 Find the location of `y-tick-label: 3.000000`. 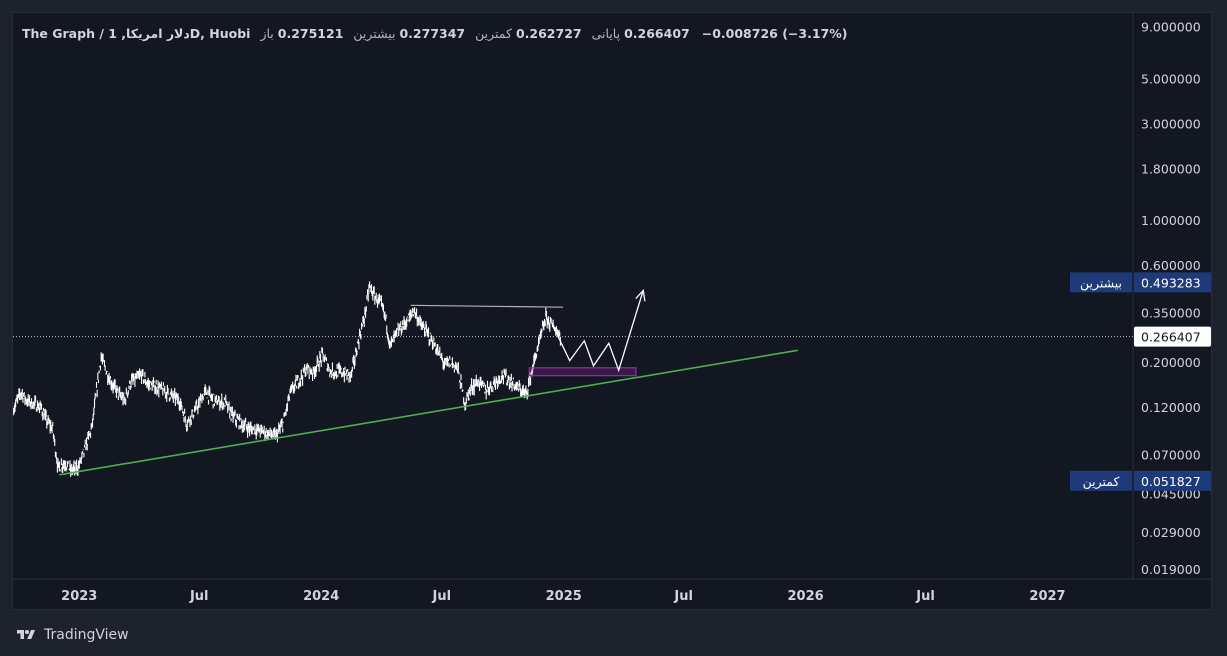

y-tick-label: 3.000000 is located at coordinates (1171, 123).